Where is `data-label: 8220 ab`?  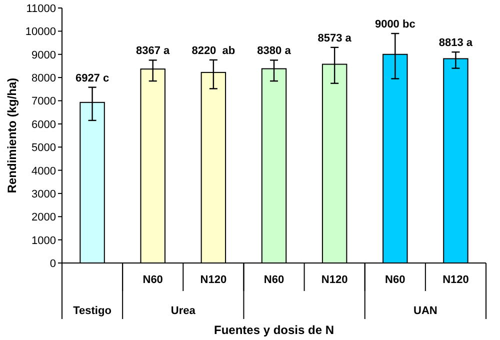
data-label: 8220 ab is located at coordinates (214, 50).